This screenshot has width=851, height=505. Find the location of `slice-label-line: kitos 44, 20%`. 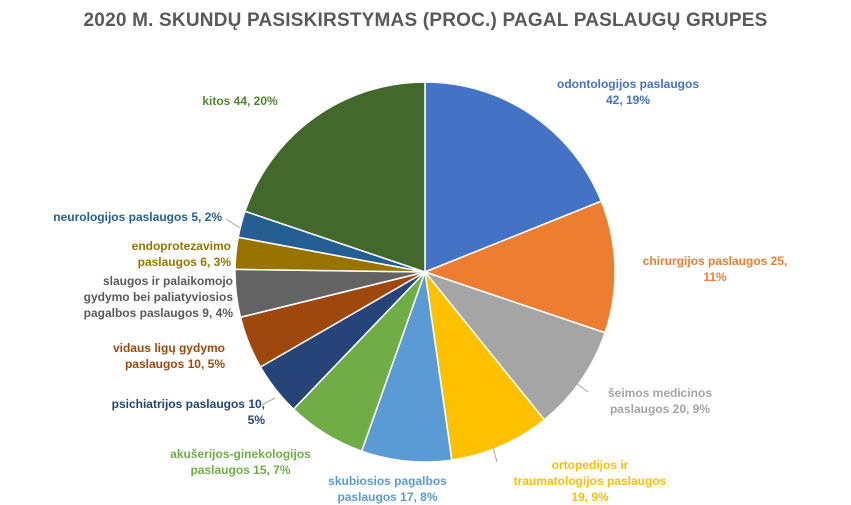

slice-label-line: kitos 44, 20% is located at coordinates (240, 101).